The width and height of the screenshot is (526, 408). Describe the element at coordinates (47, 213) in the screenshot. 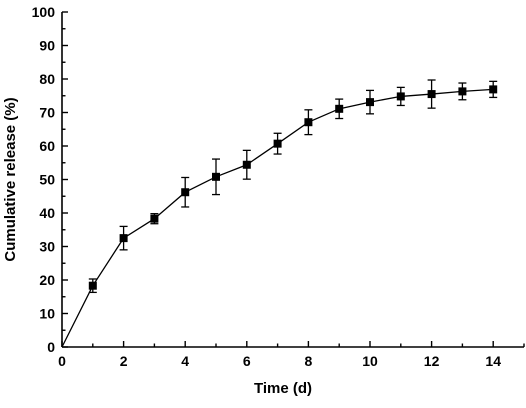

I see `y-tick-label: 40` at that location.